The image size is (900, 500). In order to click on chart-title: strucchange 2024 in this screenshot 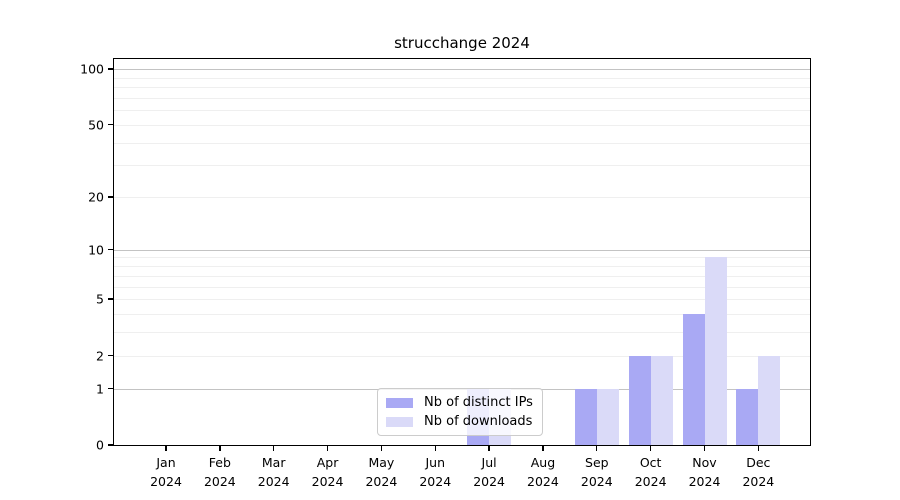, I will do `click(462, 43)`.